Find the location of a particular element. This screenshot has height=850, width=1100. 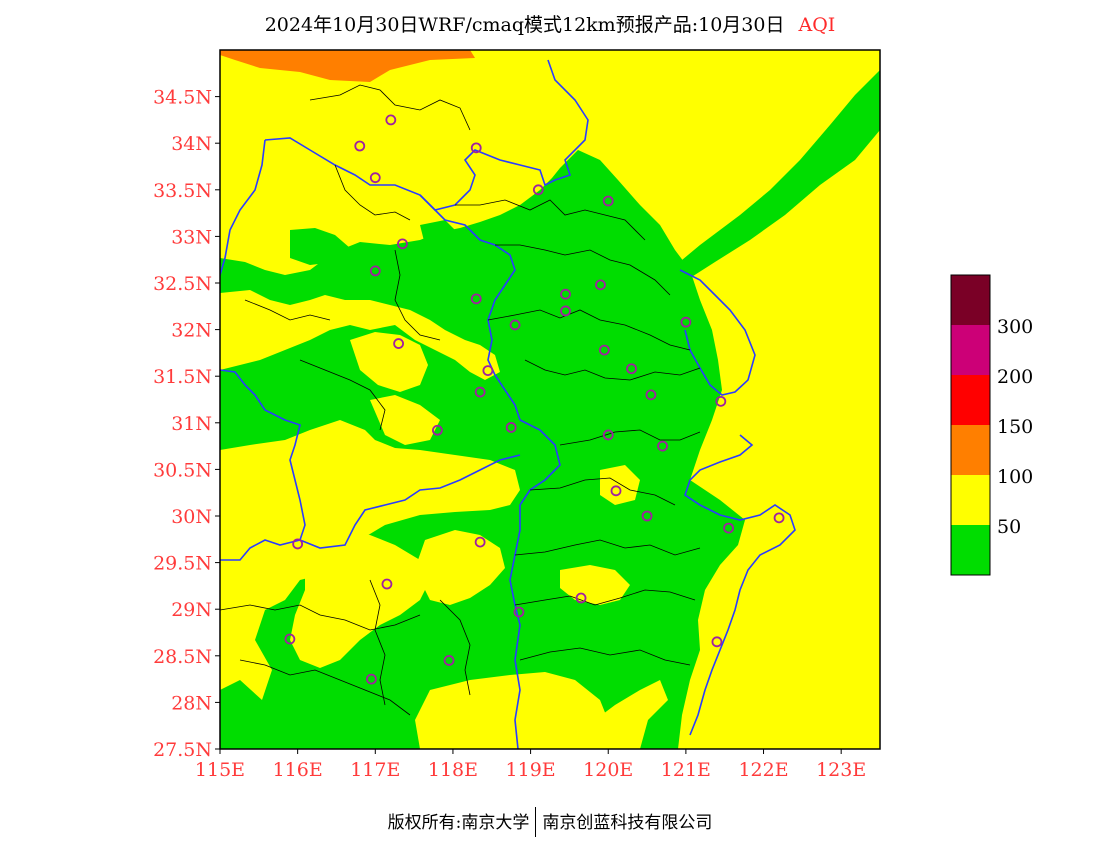

aqi-legend: 300 200 150 100 50 is located at coordinates (991, 425).